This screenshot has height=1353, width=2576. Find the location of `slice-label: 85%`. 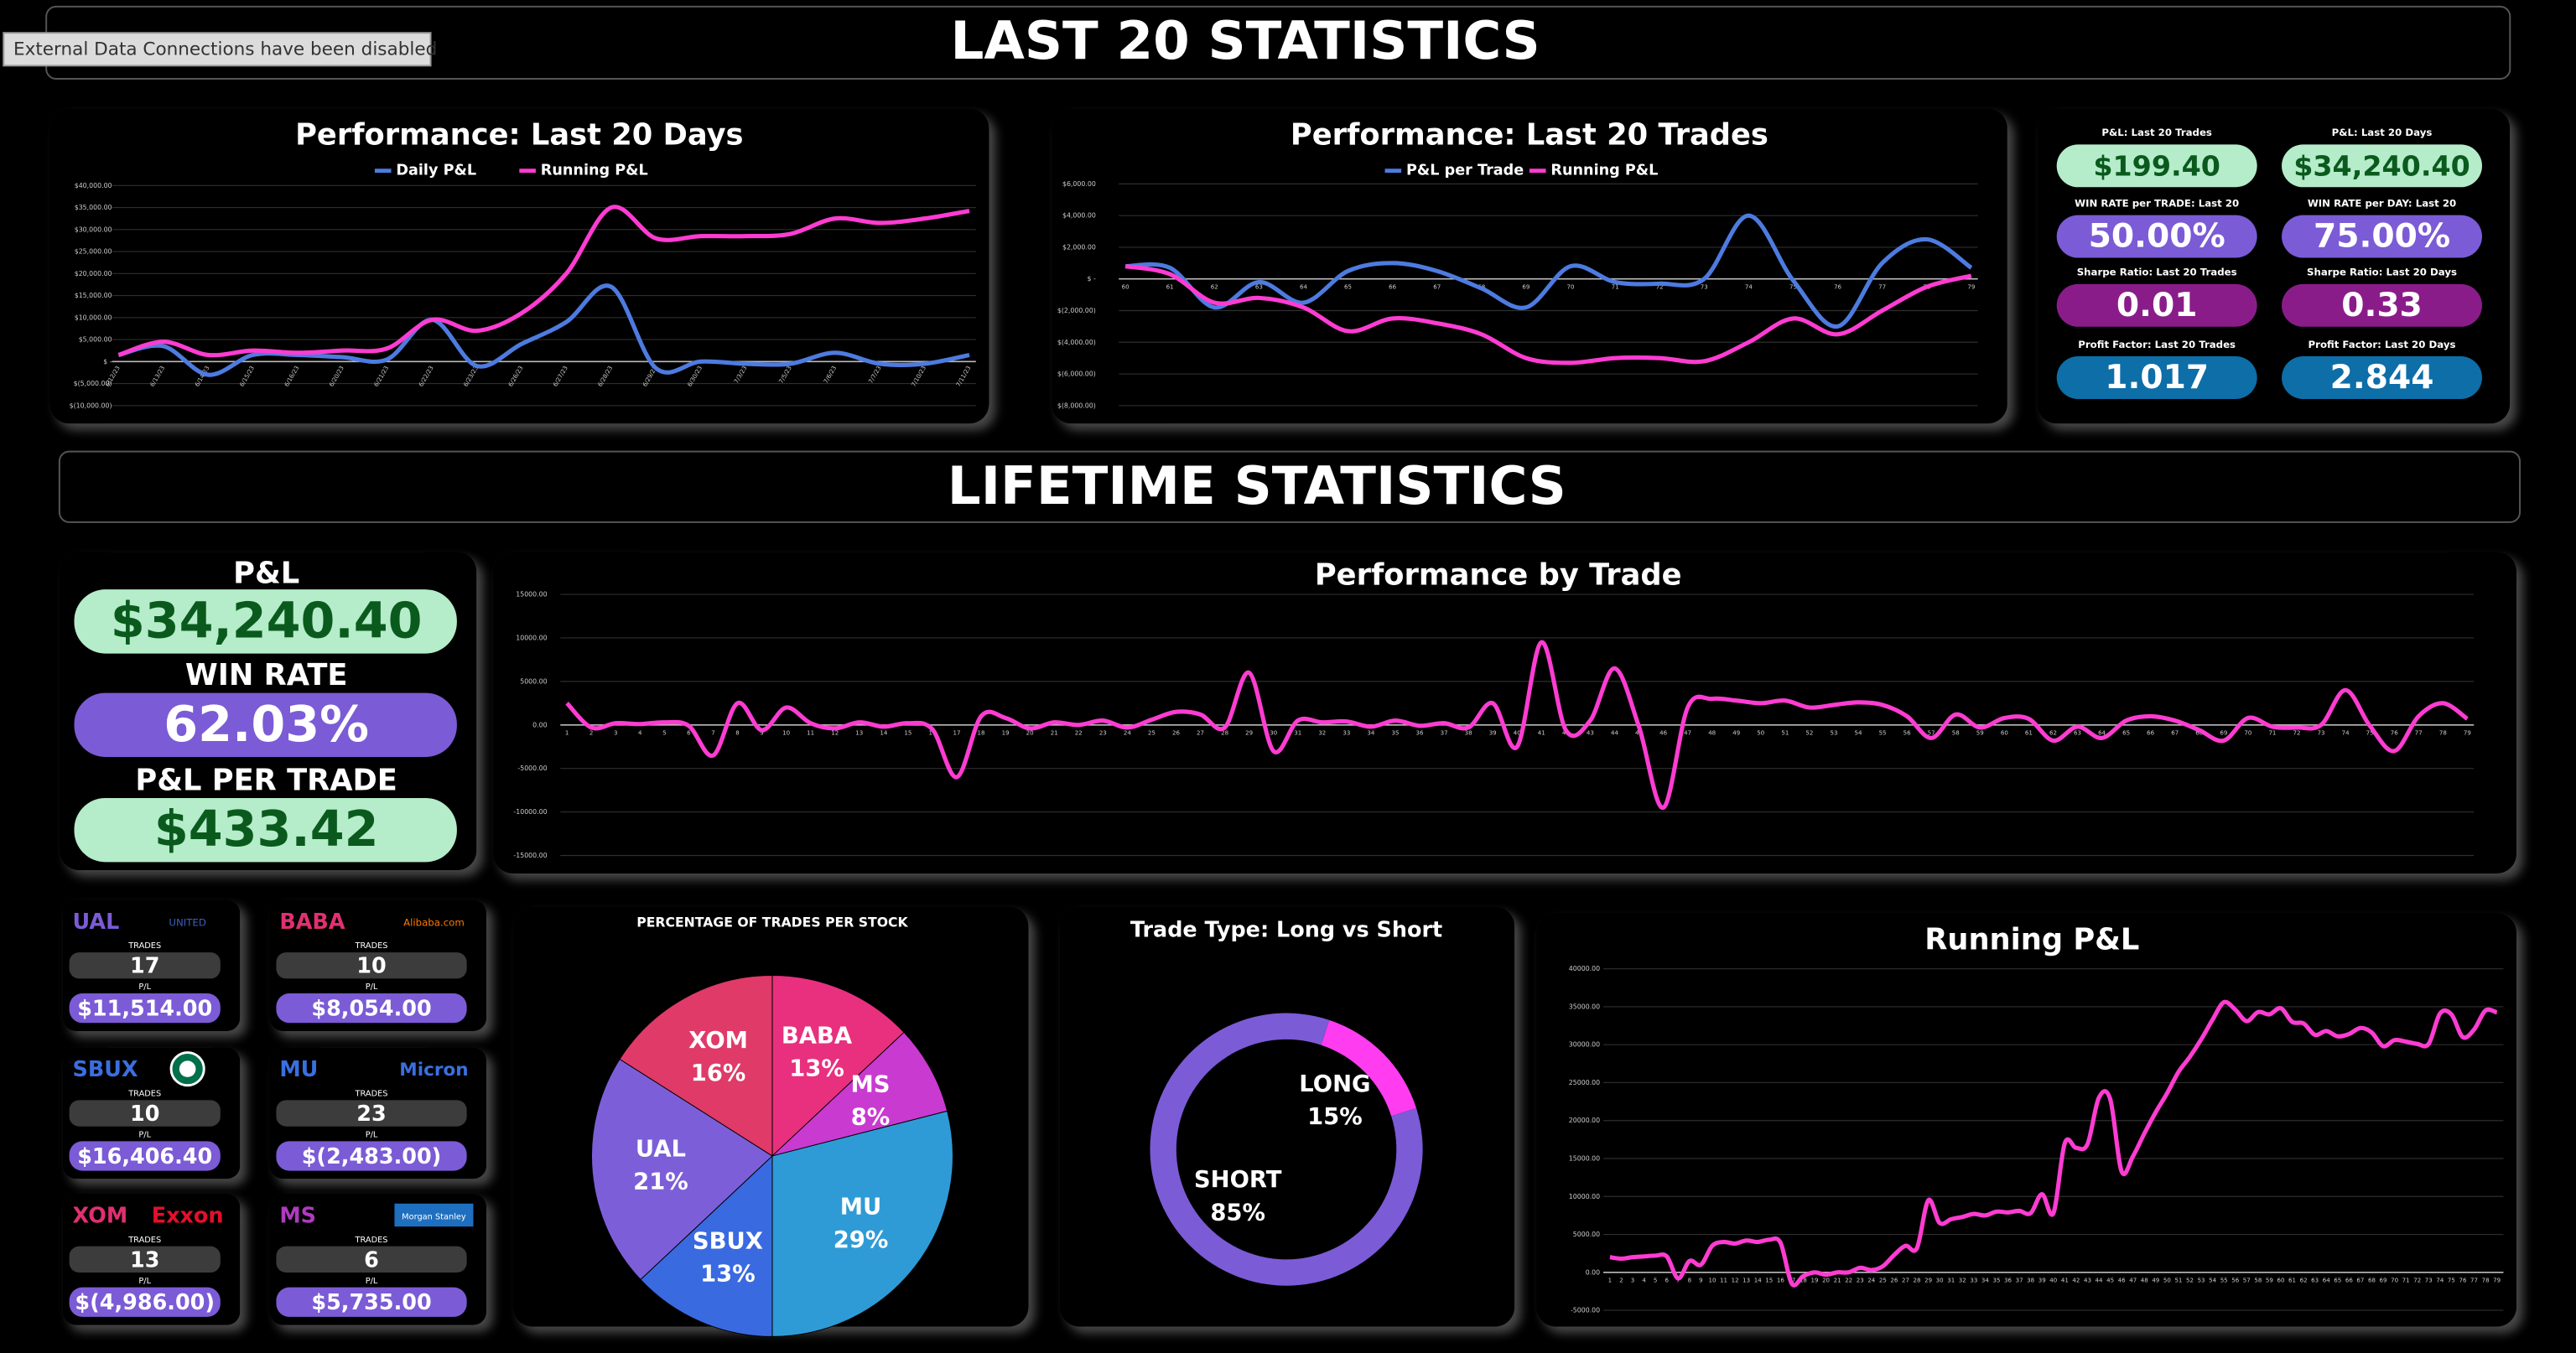

slice-label: 85% is located at coordinates (1237, 1213).